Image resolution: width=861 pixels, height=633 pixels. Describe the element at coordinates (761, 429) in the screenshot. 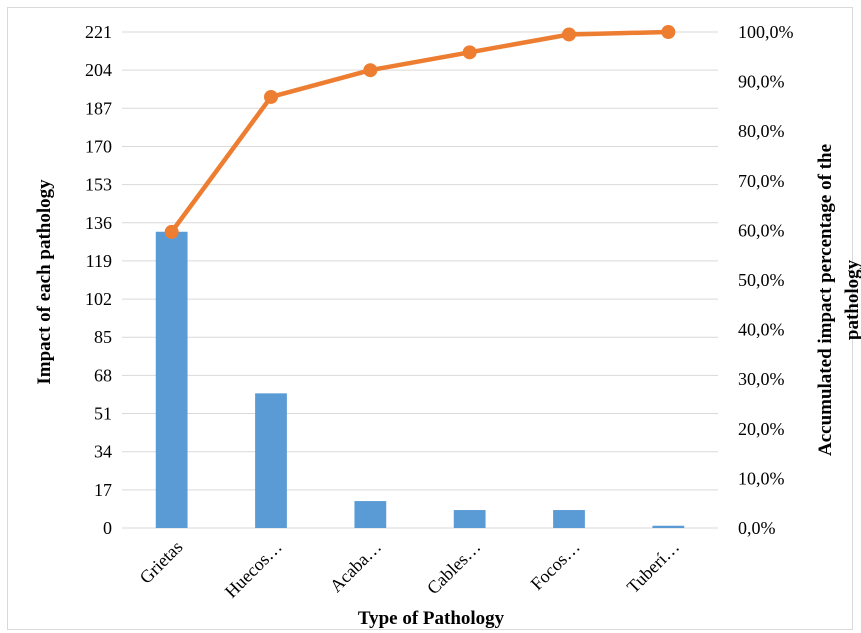

I see `y2-tick-label: 20,0%` at that location.